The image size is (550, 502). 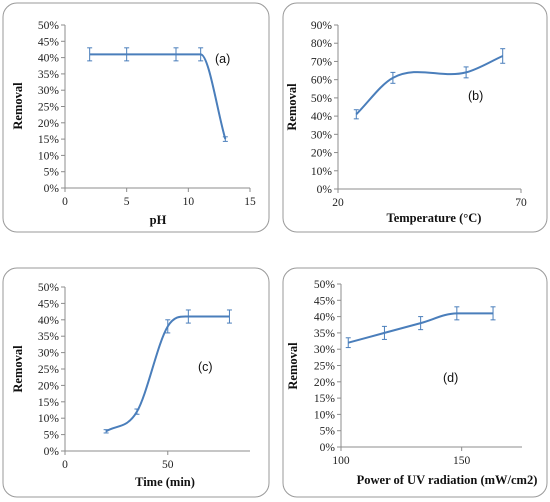 What do you see at coordinates (322, 62) in the screenshot?
I see `panel-b-y-tick-label: 70%` at bounding box center [322, 62].